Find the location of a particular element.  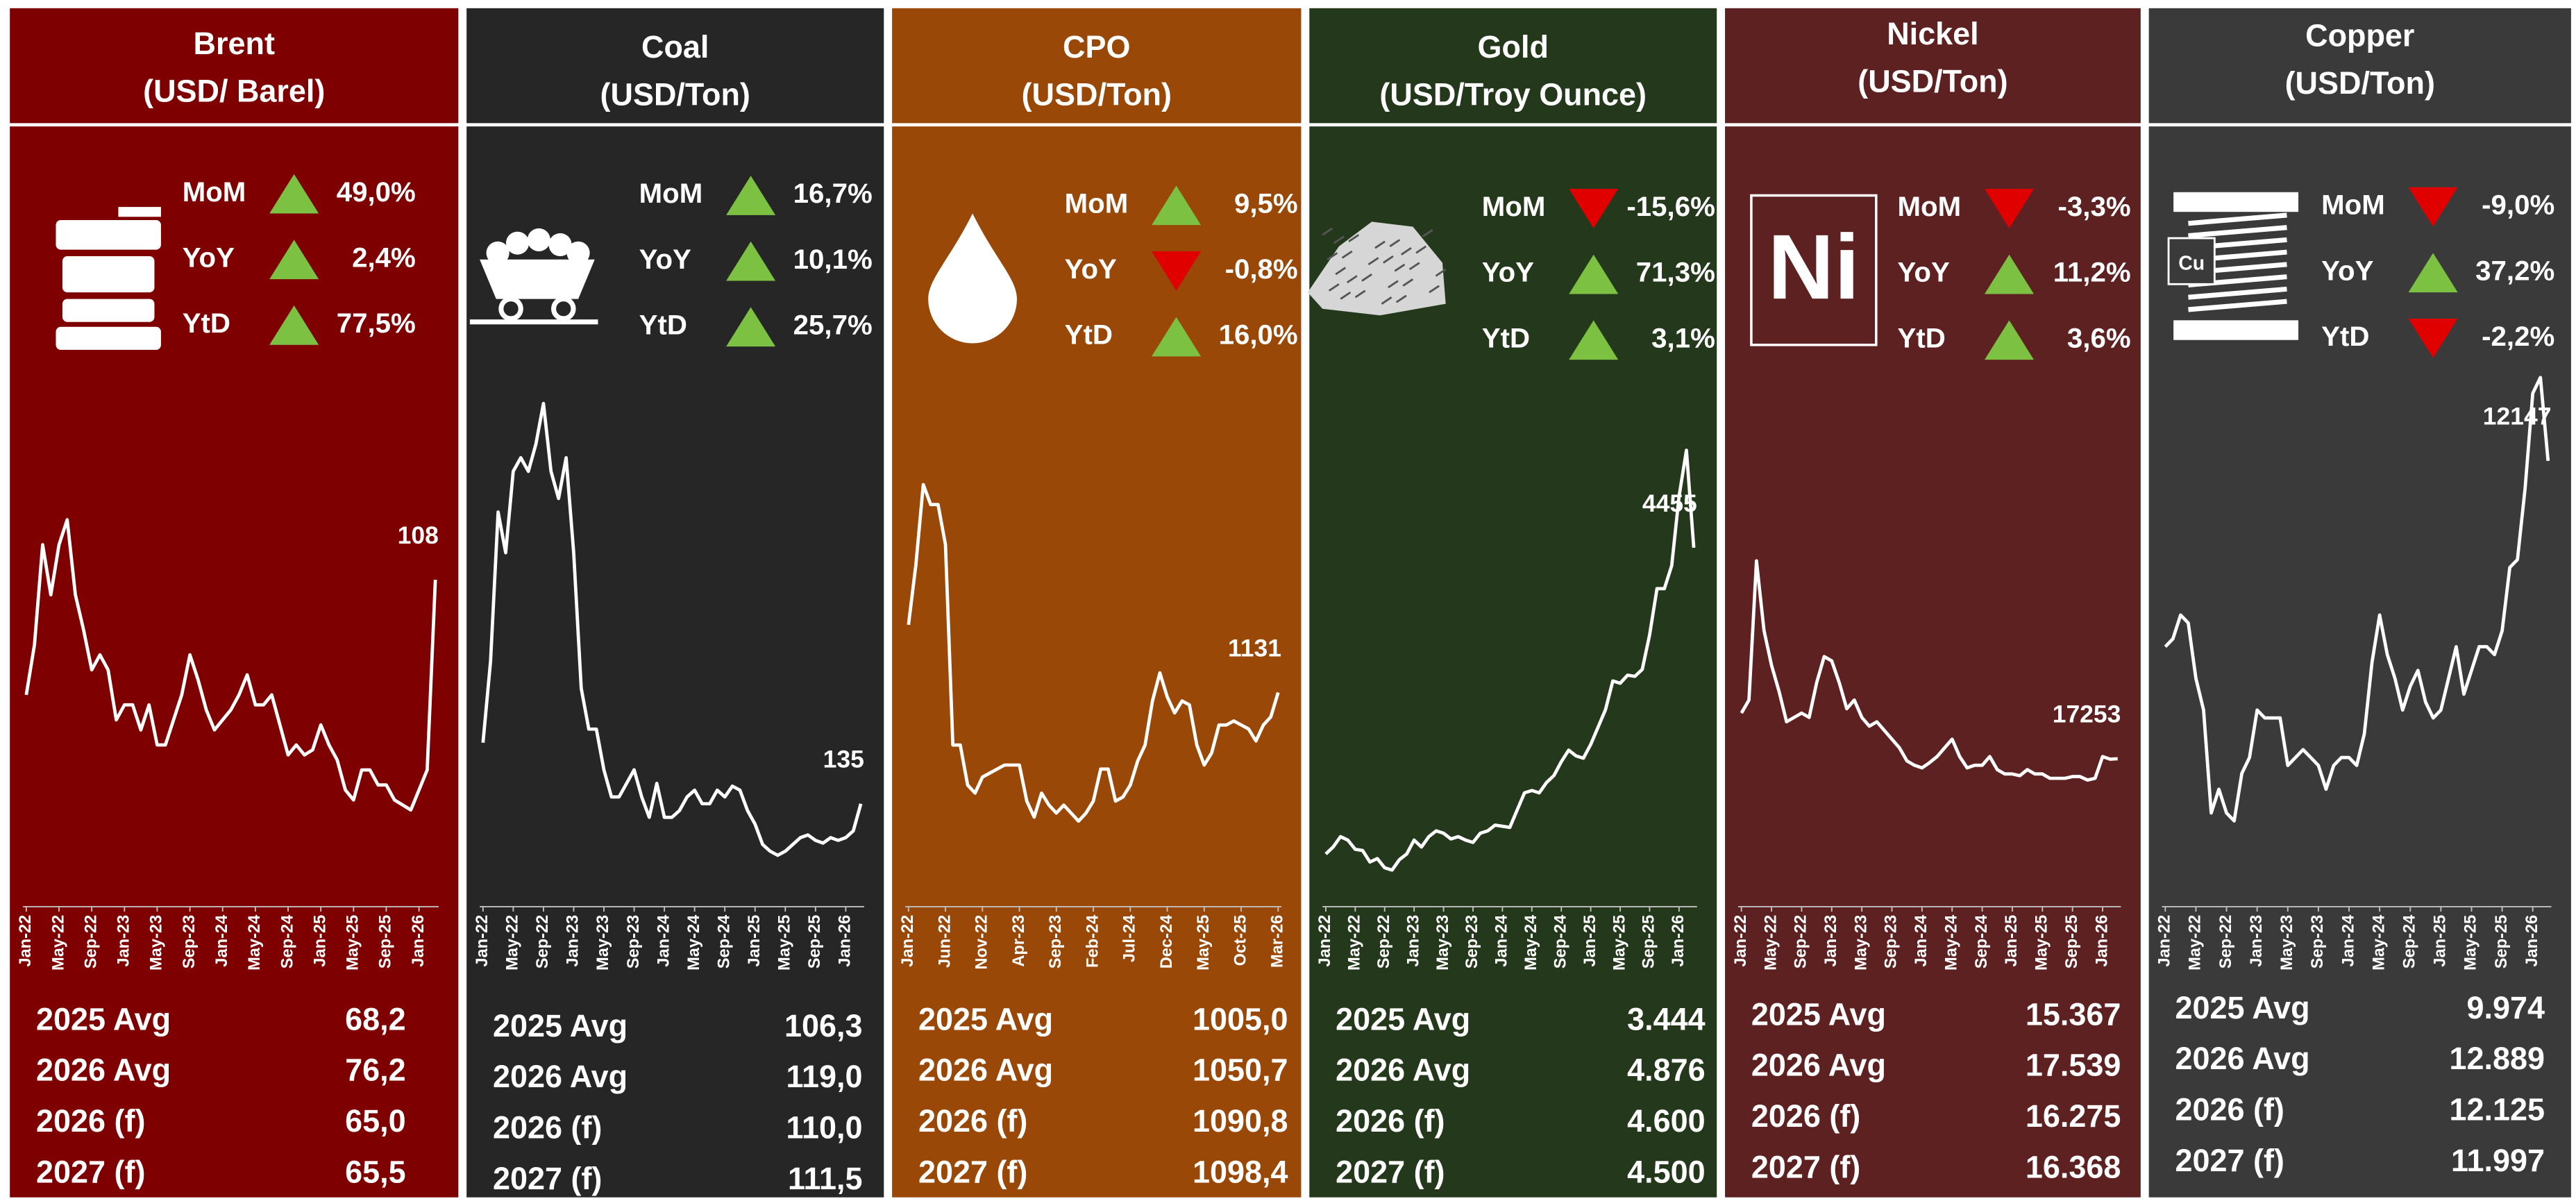

copper-box is located at coordinates (2191, 261).